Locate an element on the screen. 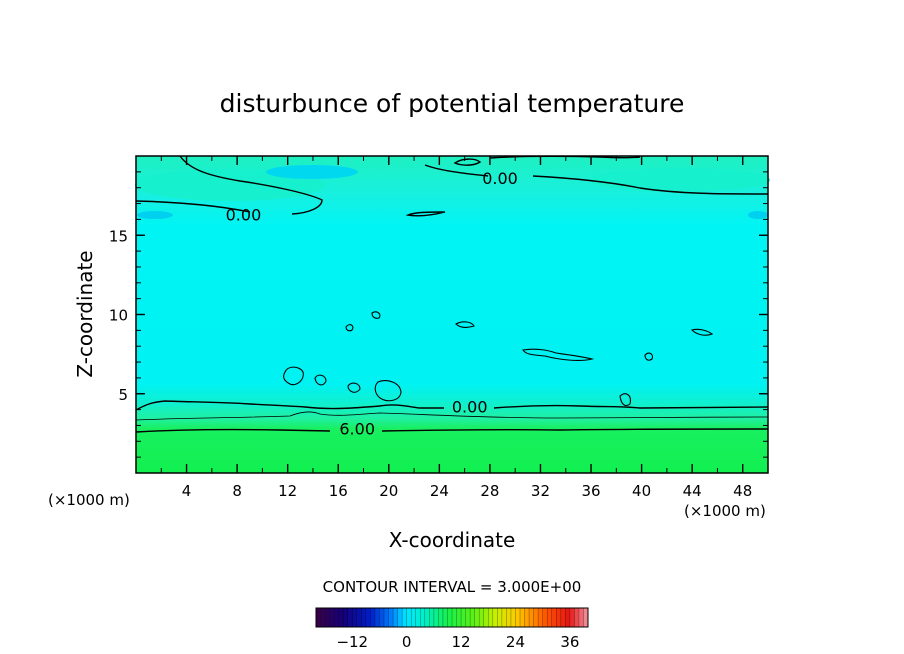 The width and height of the screenshot is (904, 654). x-tick-label: 28 is located at coordinates (489, 491).